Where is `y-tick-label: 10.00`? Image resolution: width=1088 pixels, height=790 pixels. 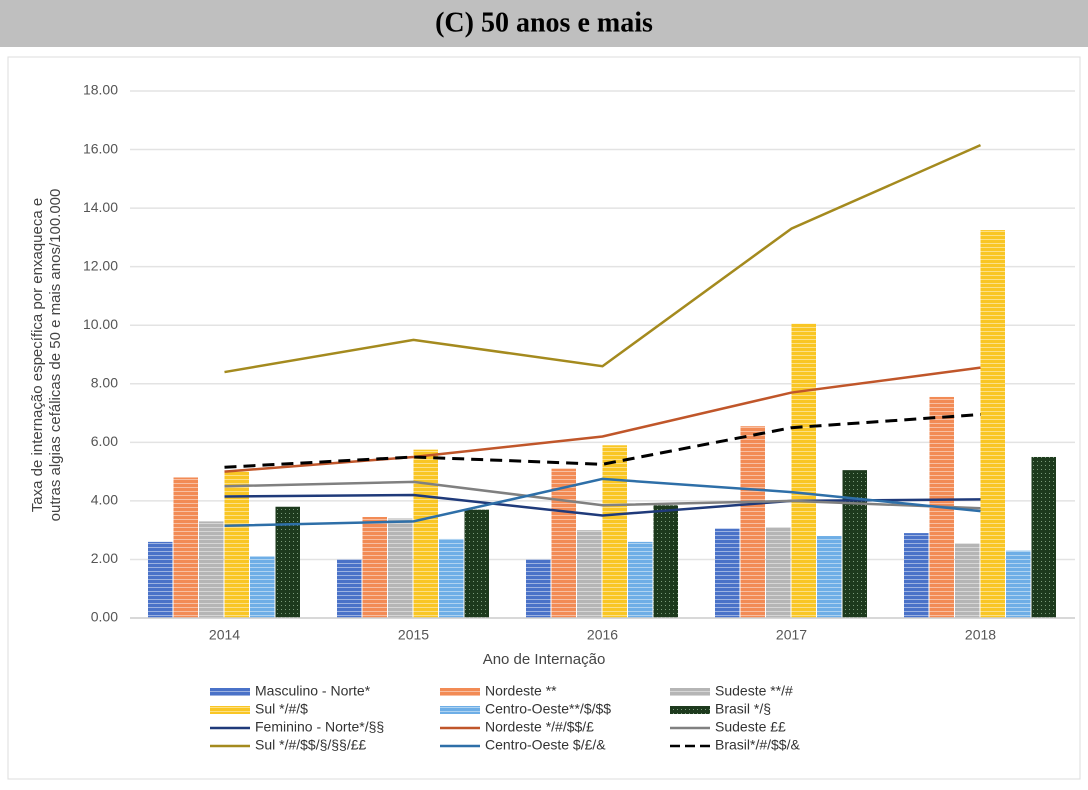 y-tick-label: 10.00 is located at coordinates (100, 324).